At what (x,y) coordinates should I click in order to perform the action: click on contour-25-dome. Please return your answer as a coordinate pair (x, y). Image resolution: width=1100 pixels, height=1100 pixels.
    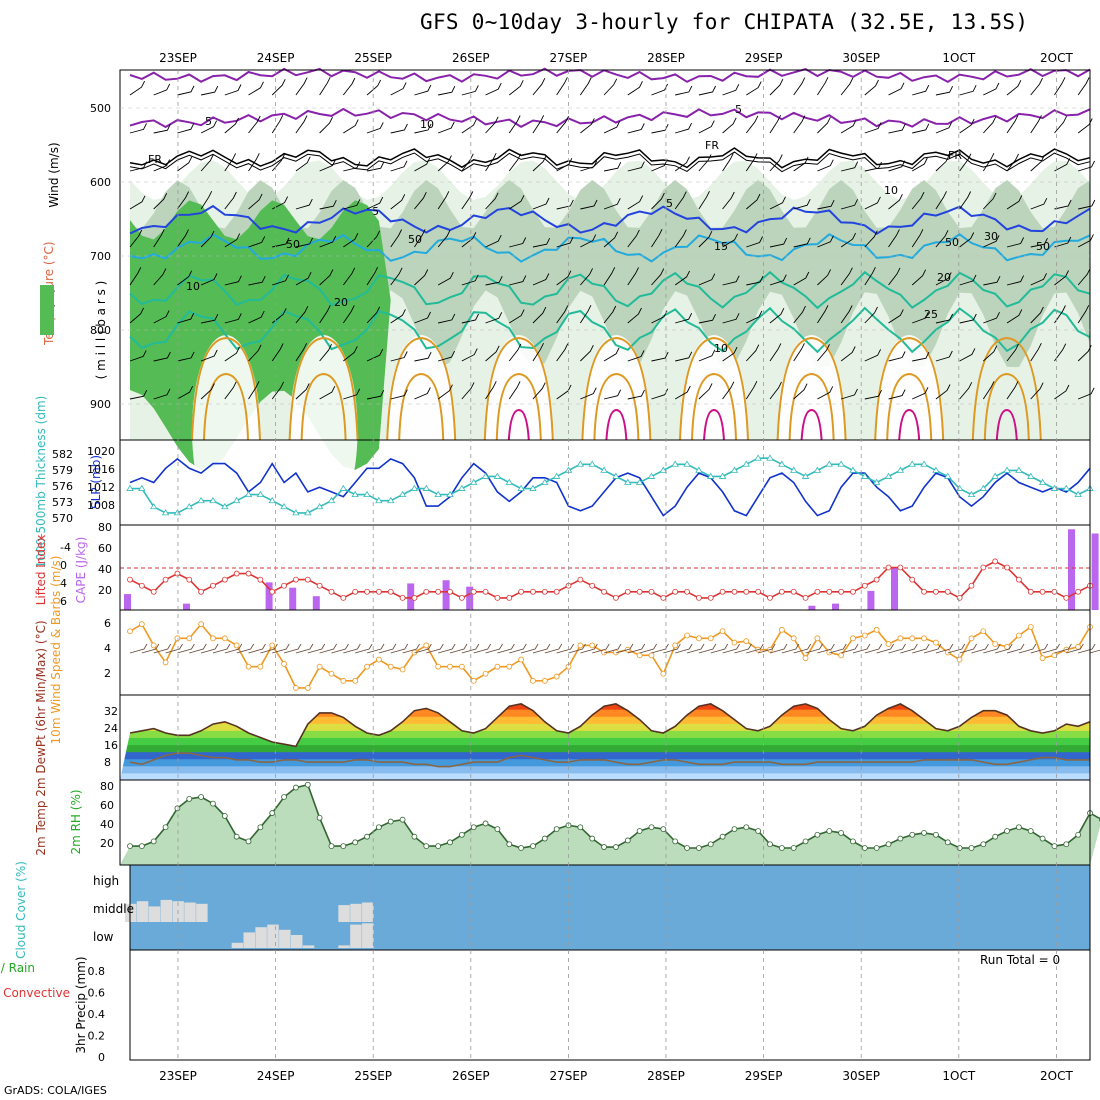
    Looking at the image, I should click on (518, 388).